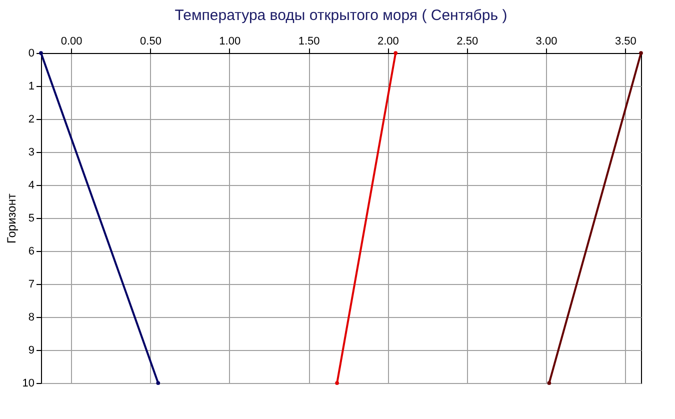 Image resolution: width=675 pixels, height=419 pixels. What do you see at coordinates (625, 42) in the screenshot?
I see `x-tick-label: 3.50` at bounding box center [625, 42].